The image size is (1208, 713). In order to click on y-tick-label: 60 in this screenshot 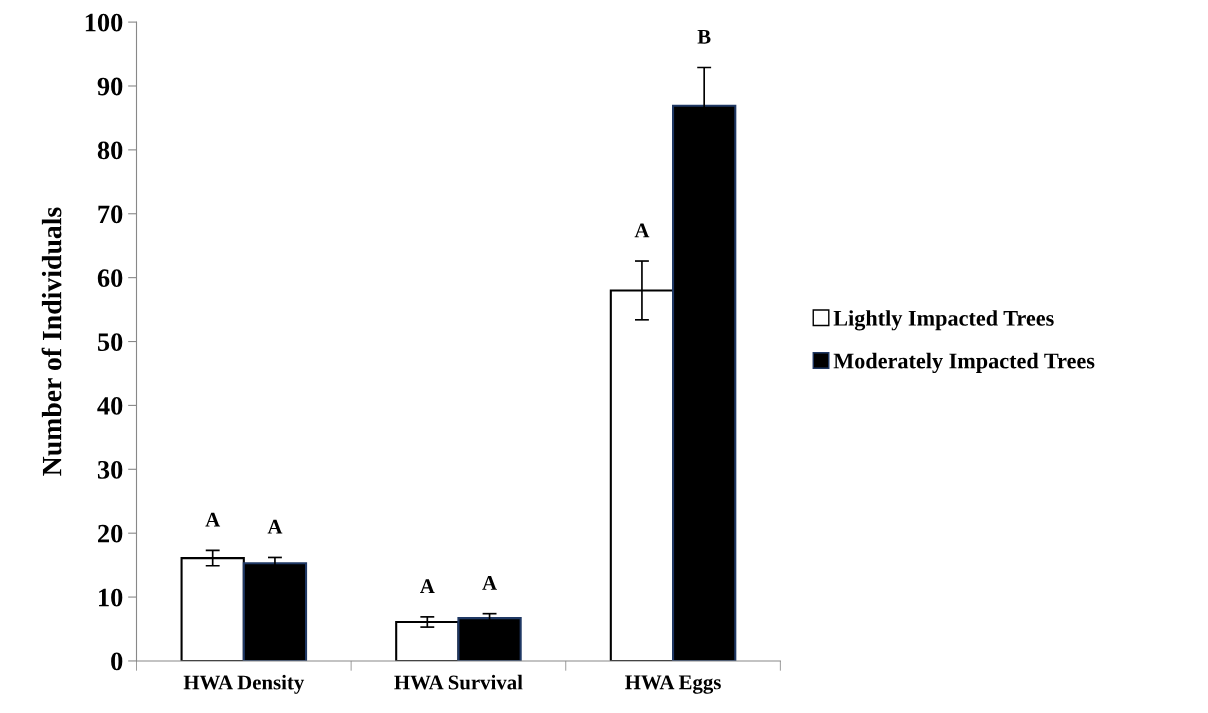, I will do `click(110, 278)`.